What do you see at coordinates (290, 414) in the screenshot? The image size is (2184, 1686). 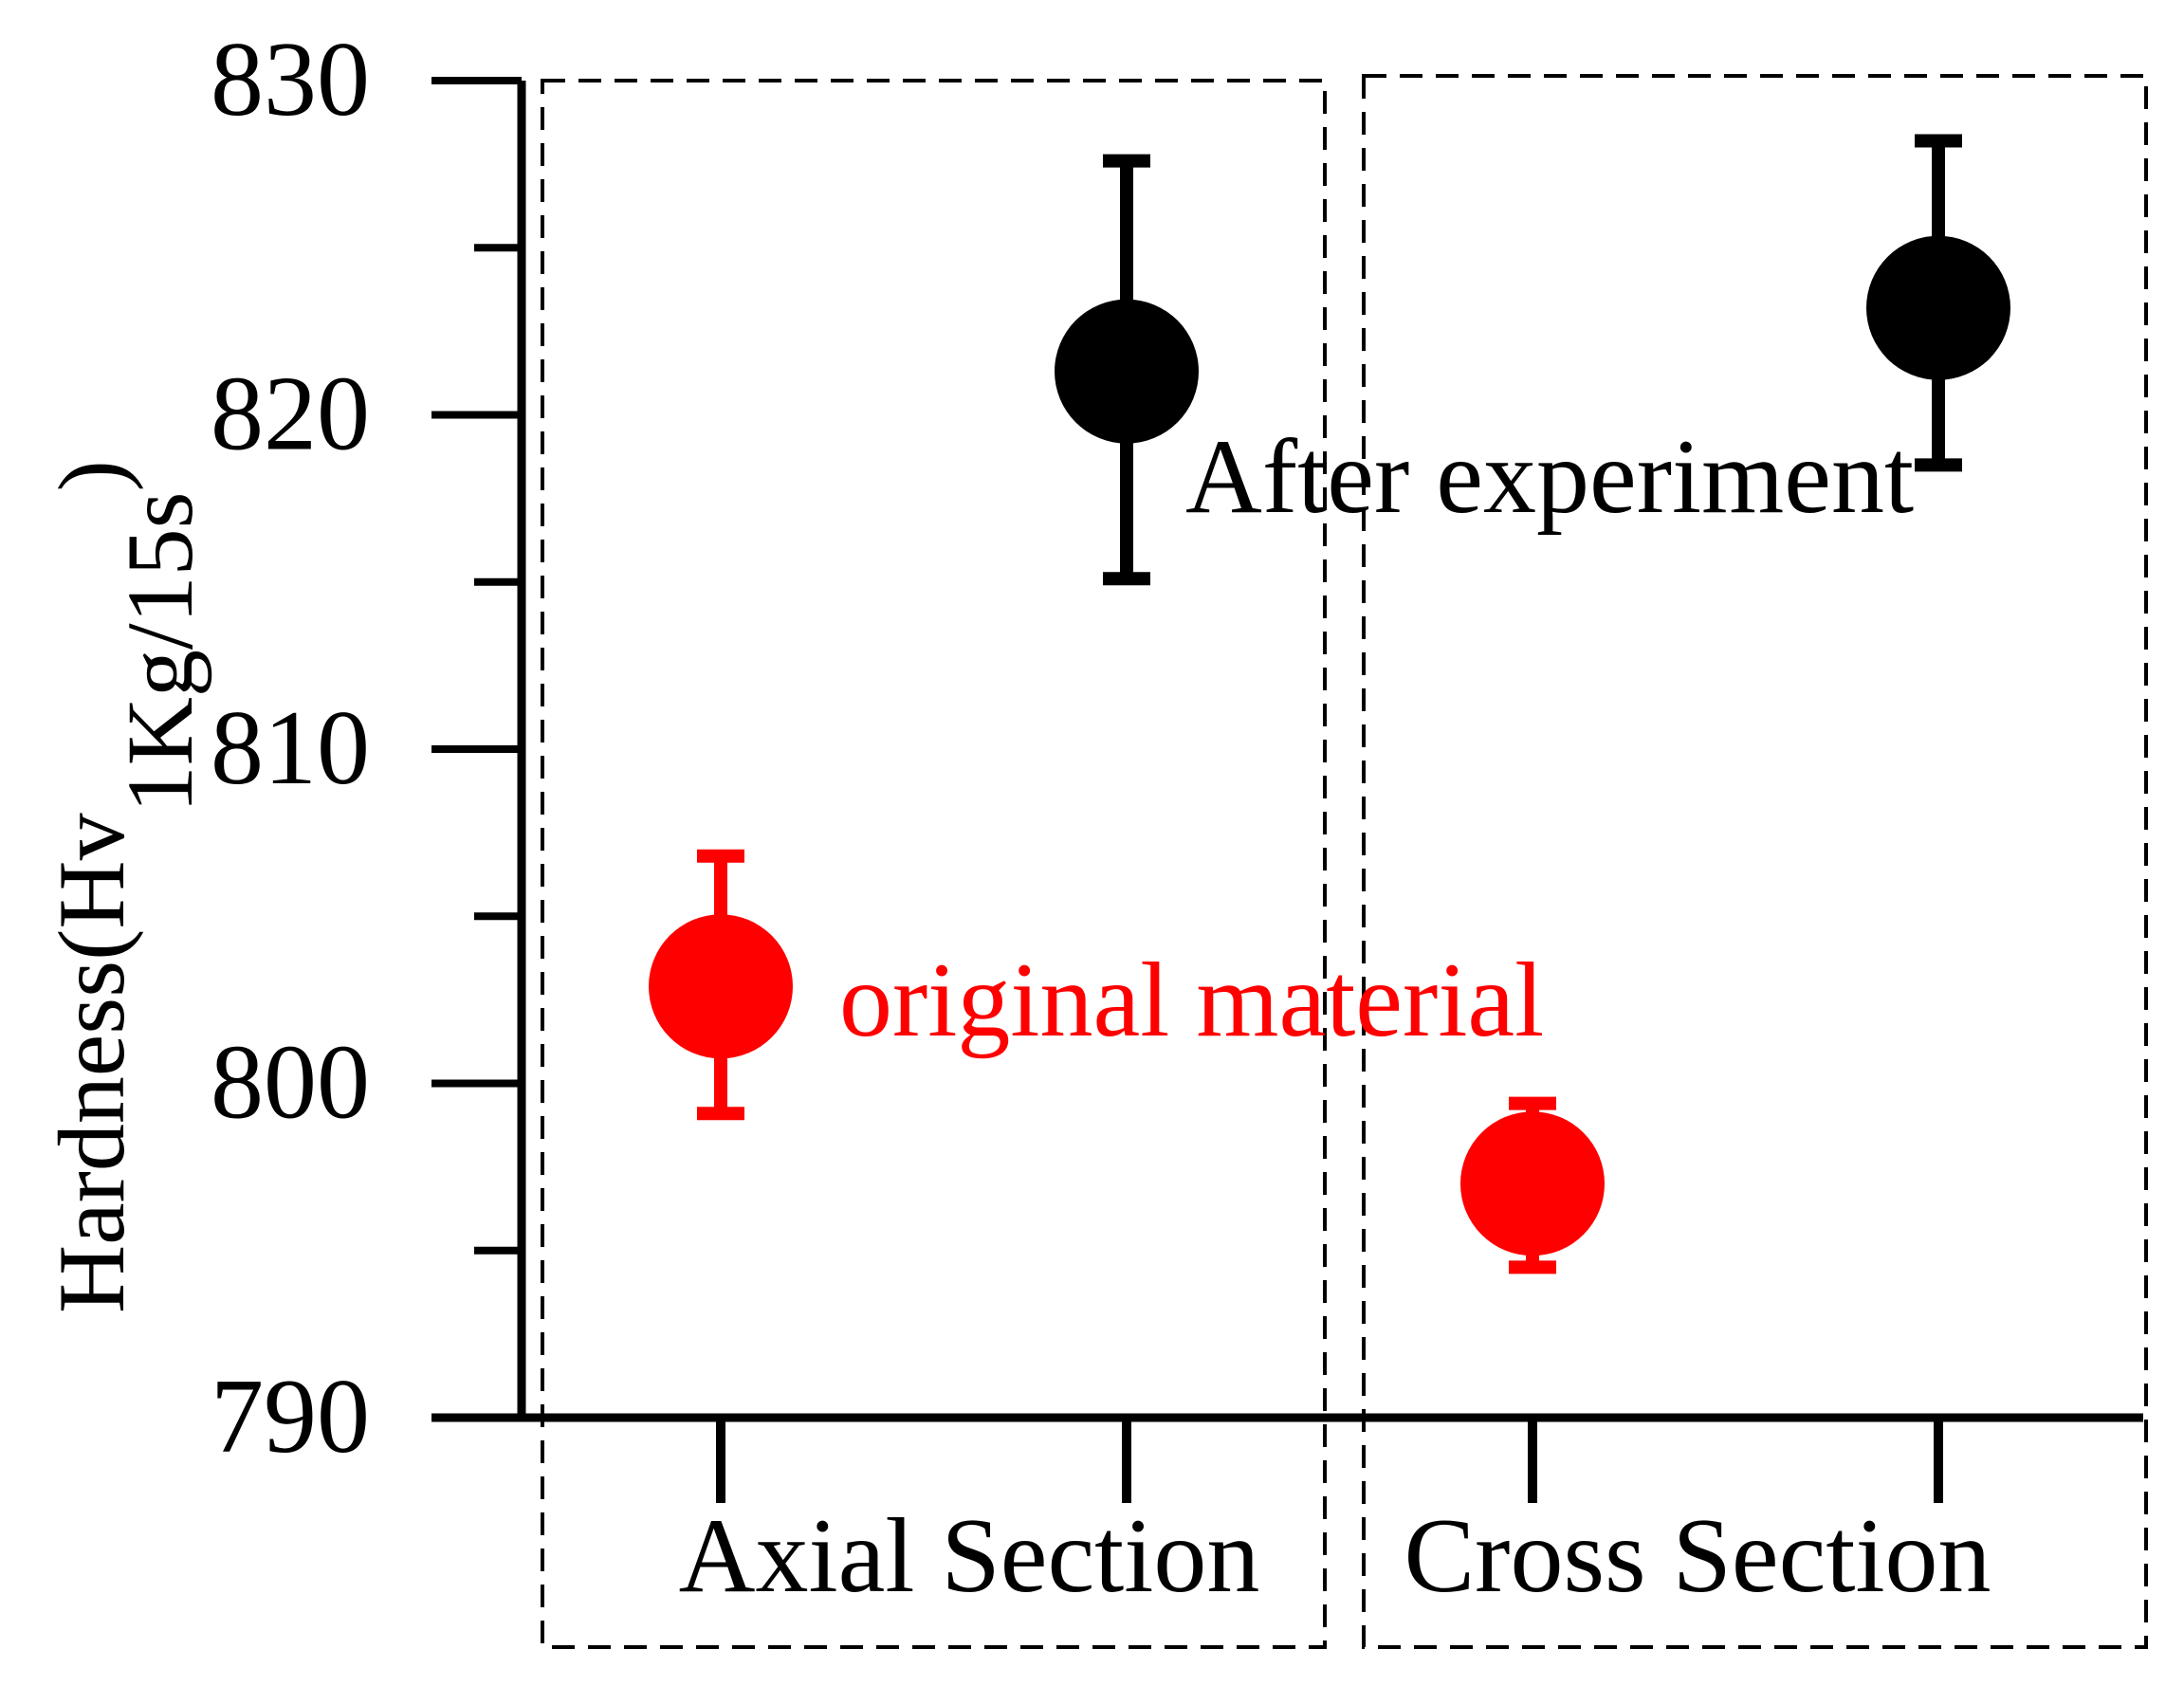 I see `y-tick-label: 820` at bounding box center [290, 414].